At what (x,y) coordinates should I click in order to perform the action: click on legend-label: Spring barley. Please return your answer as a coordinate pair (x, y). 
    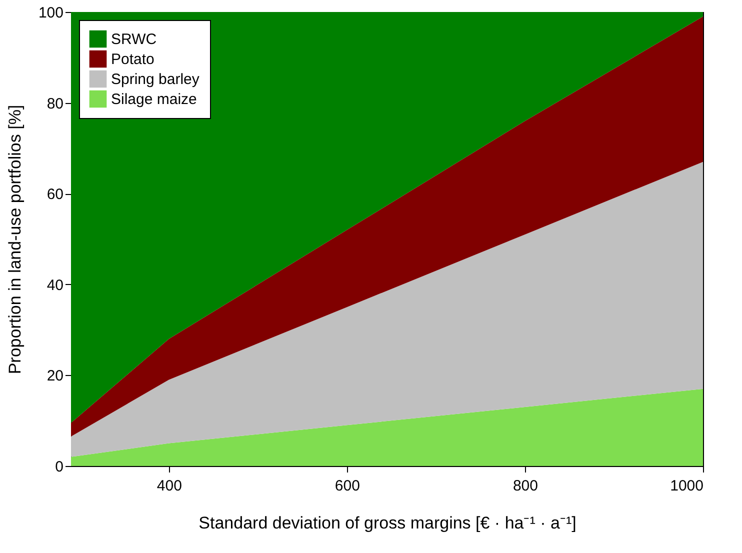
    Looking at the image, I should click on (155, 79).